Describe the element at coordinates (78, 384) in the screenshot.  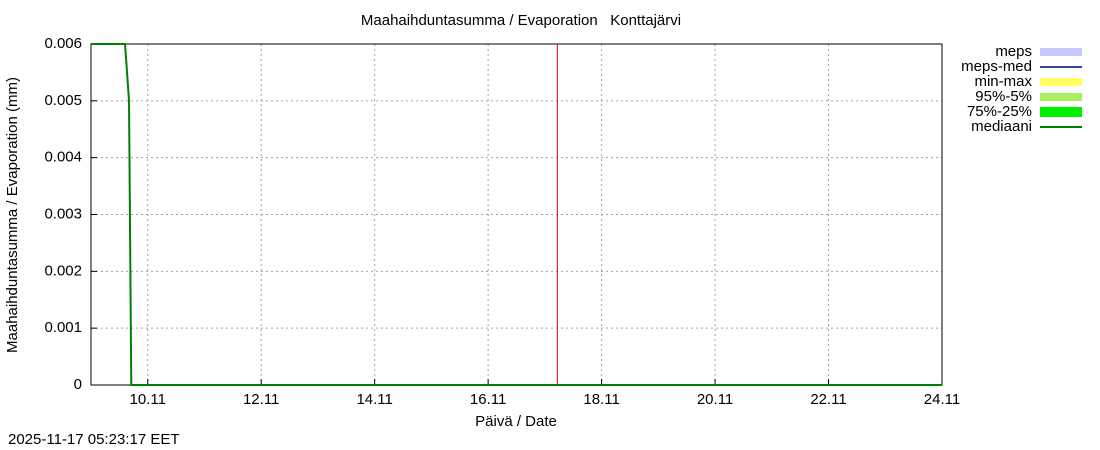
I see `y-tick-label: 0` at that location.